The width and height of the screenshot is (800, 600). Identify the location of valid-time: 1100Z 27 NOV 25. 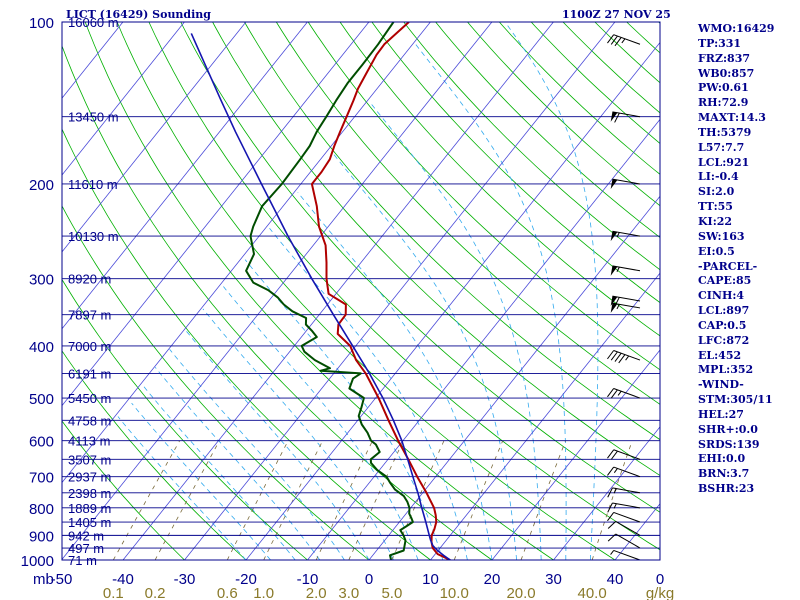
(616, 14).